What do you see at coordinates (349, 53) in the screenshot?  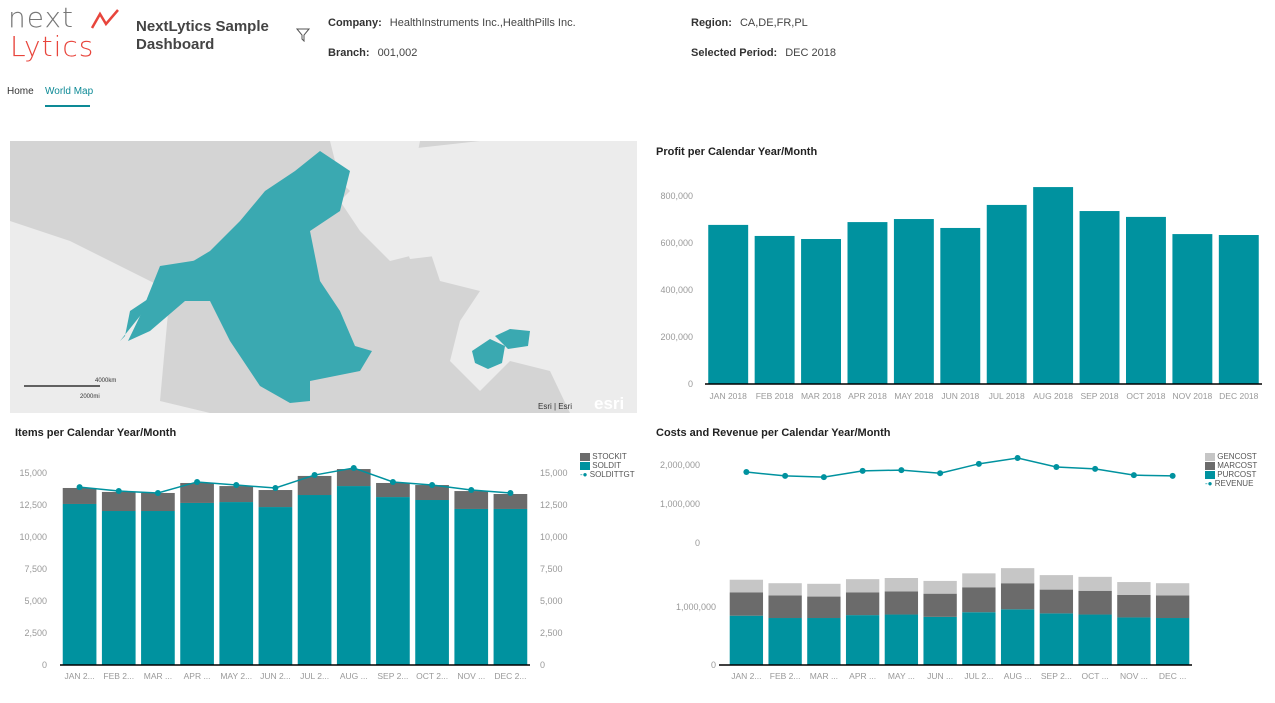 I see `branch-label: Branch:` at bounding box center [349, 53].